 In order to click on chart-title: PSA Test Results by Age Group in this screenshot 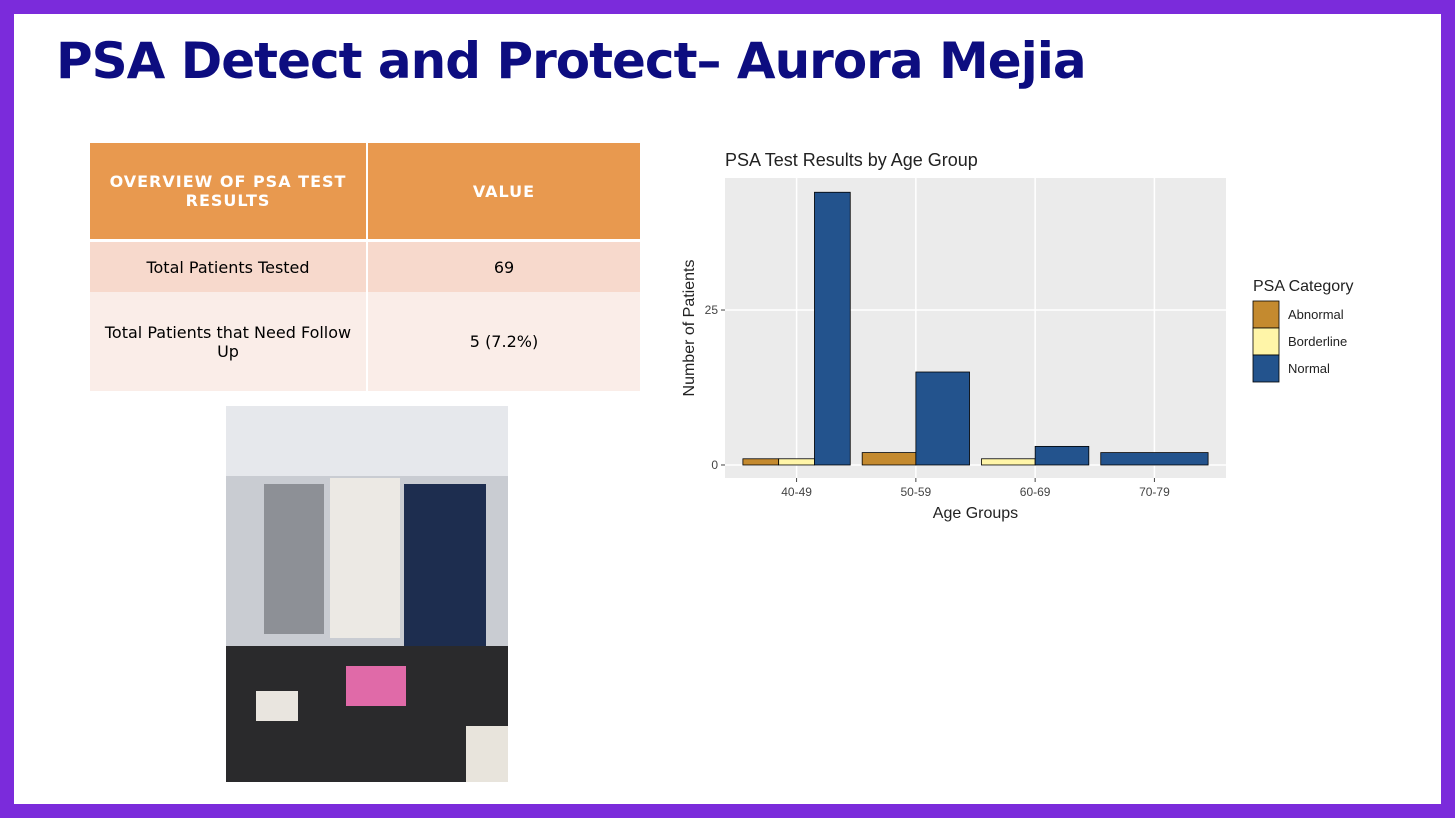, I will do `click(851, 160)`.